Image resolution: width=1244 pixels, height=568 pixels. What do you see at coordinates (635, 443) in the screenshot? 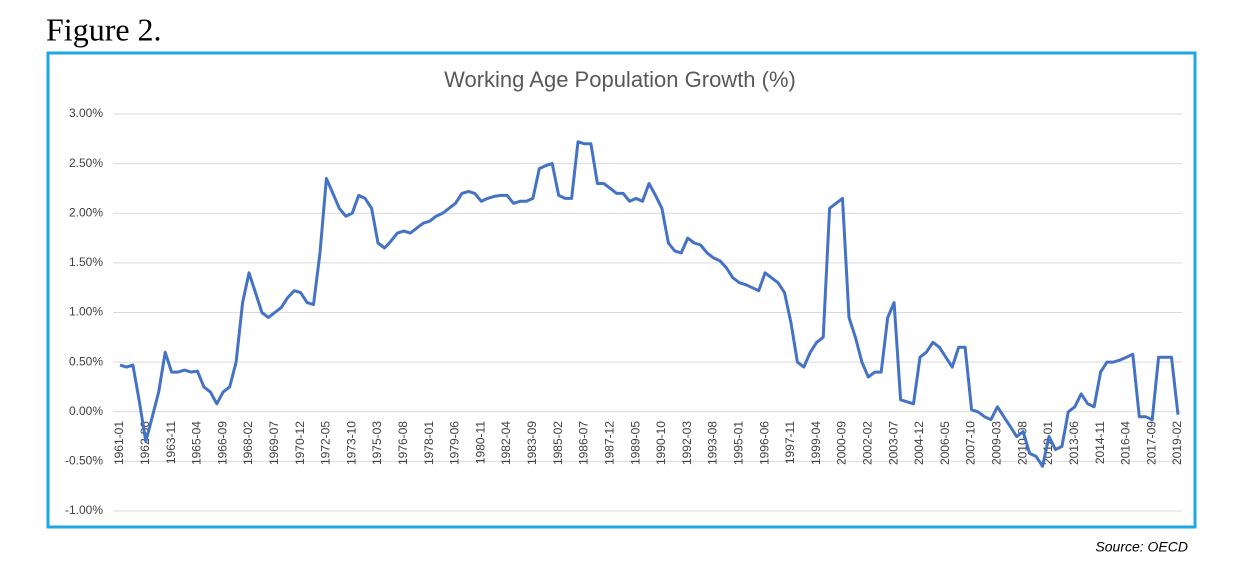
I see `x-tick-label: 1989-05` at bounding box center [635, 443].